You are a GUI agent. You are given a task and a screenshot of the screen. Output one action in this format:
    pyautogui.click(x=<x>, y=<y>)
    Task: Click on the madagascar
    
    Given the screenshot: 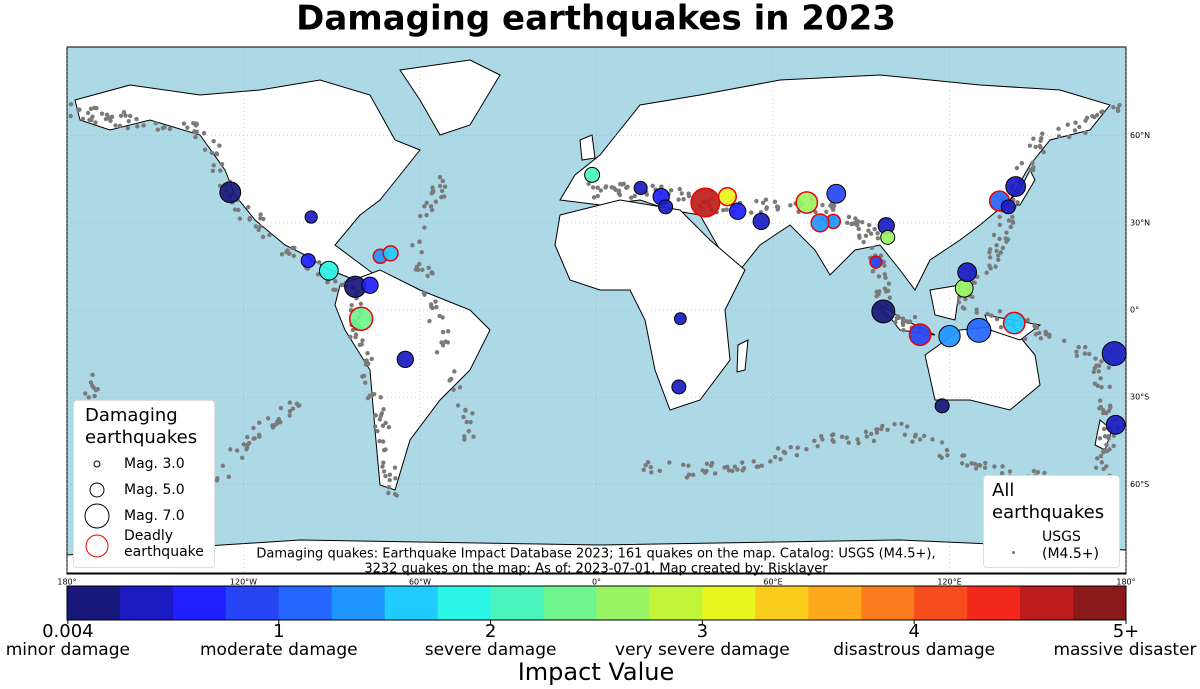 What is the action you would take?
    pyautogui.click(x=742, y=356)
    